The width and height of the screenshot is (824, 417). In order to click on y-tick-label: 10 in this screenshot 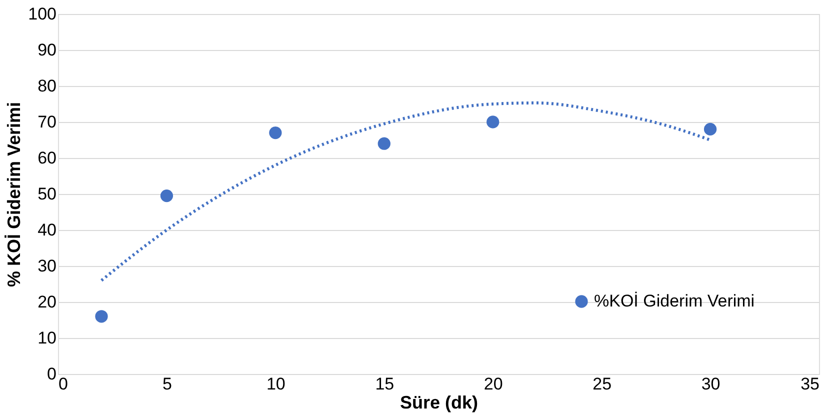, I will do `click(47, 338)`.